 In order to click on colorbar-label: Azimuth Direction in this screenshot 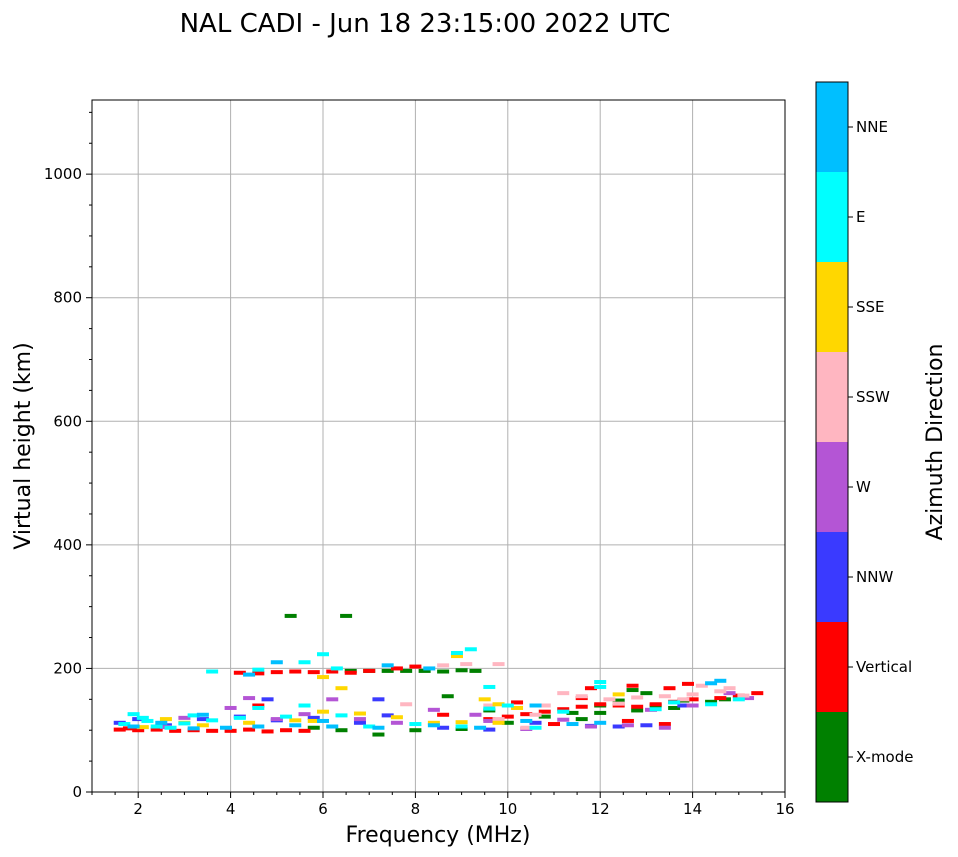, I will do `click(935, 441)`.